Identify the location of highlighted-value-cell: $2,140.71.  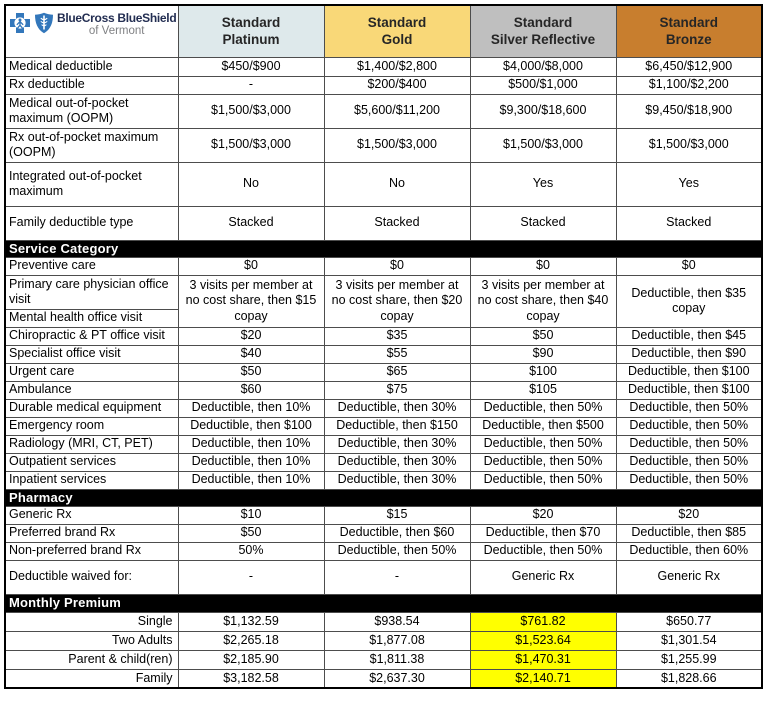
(543, 678).